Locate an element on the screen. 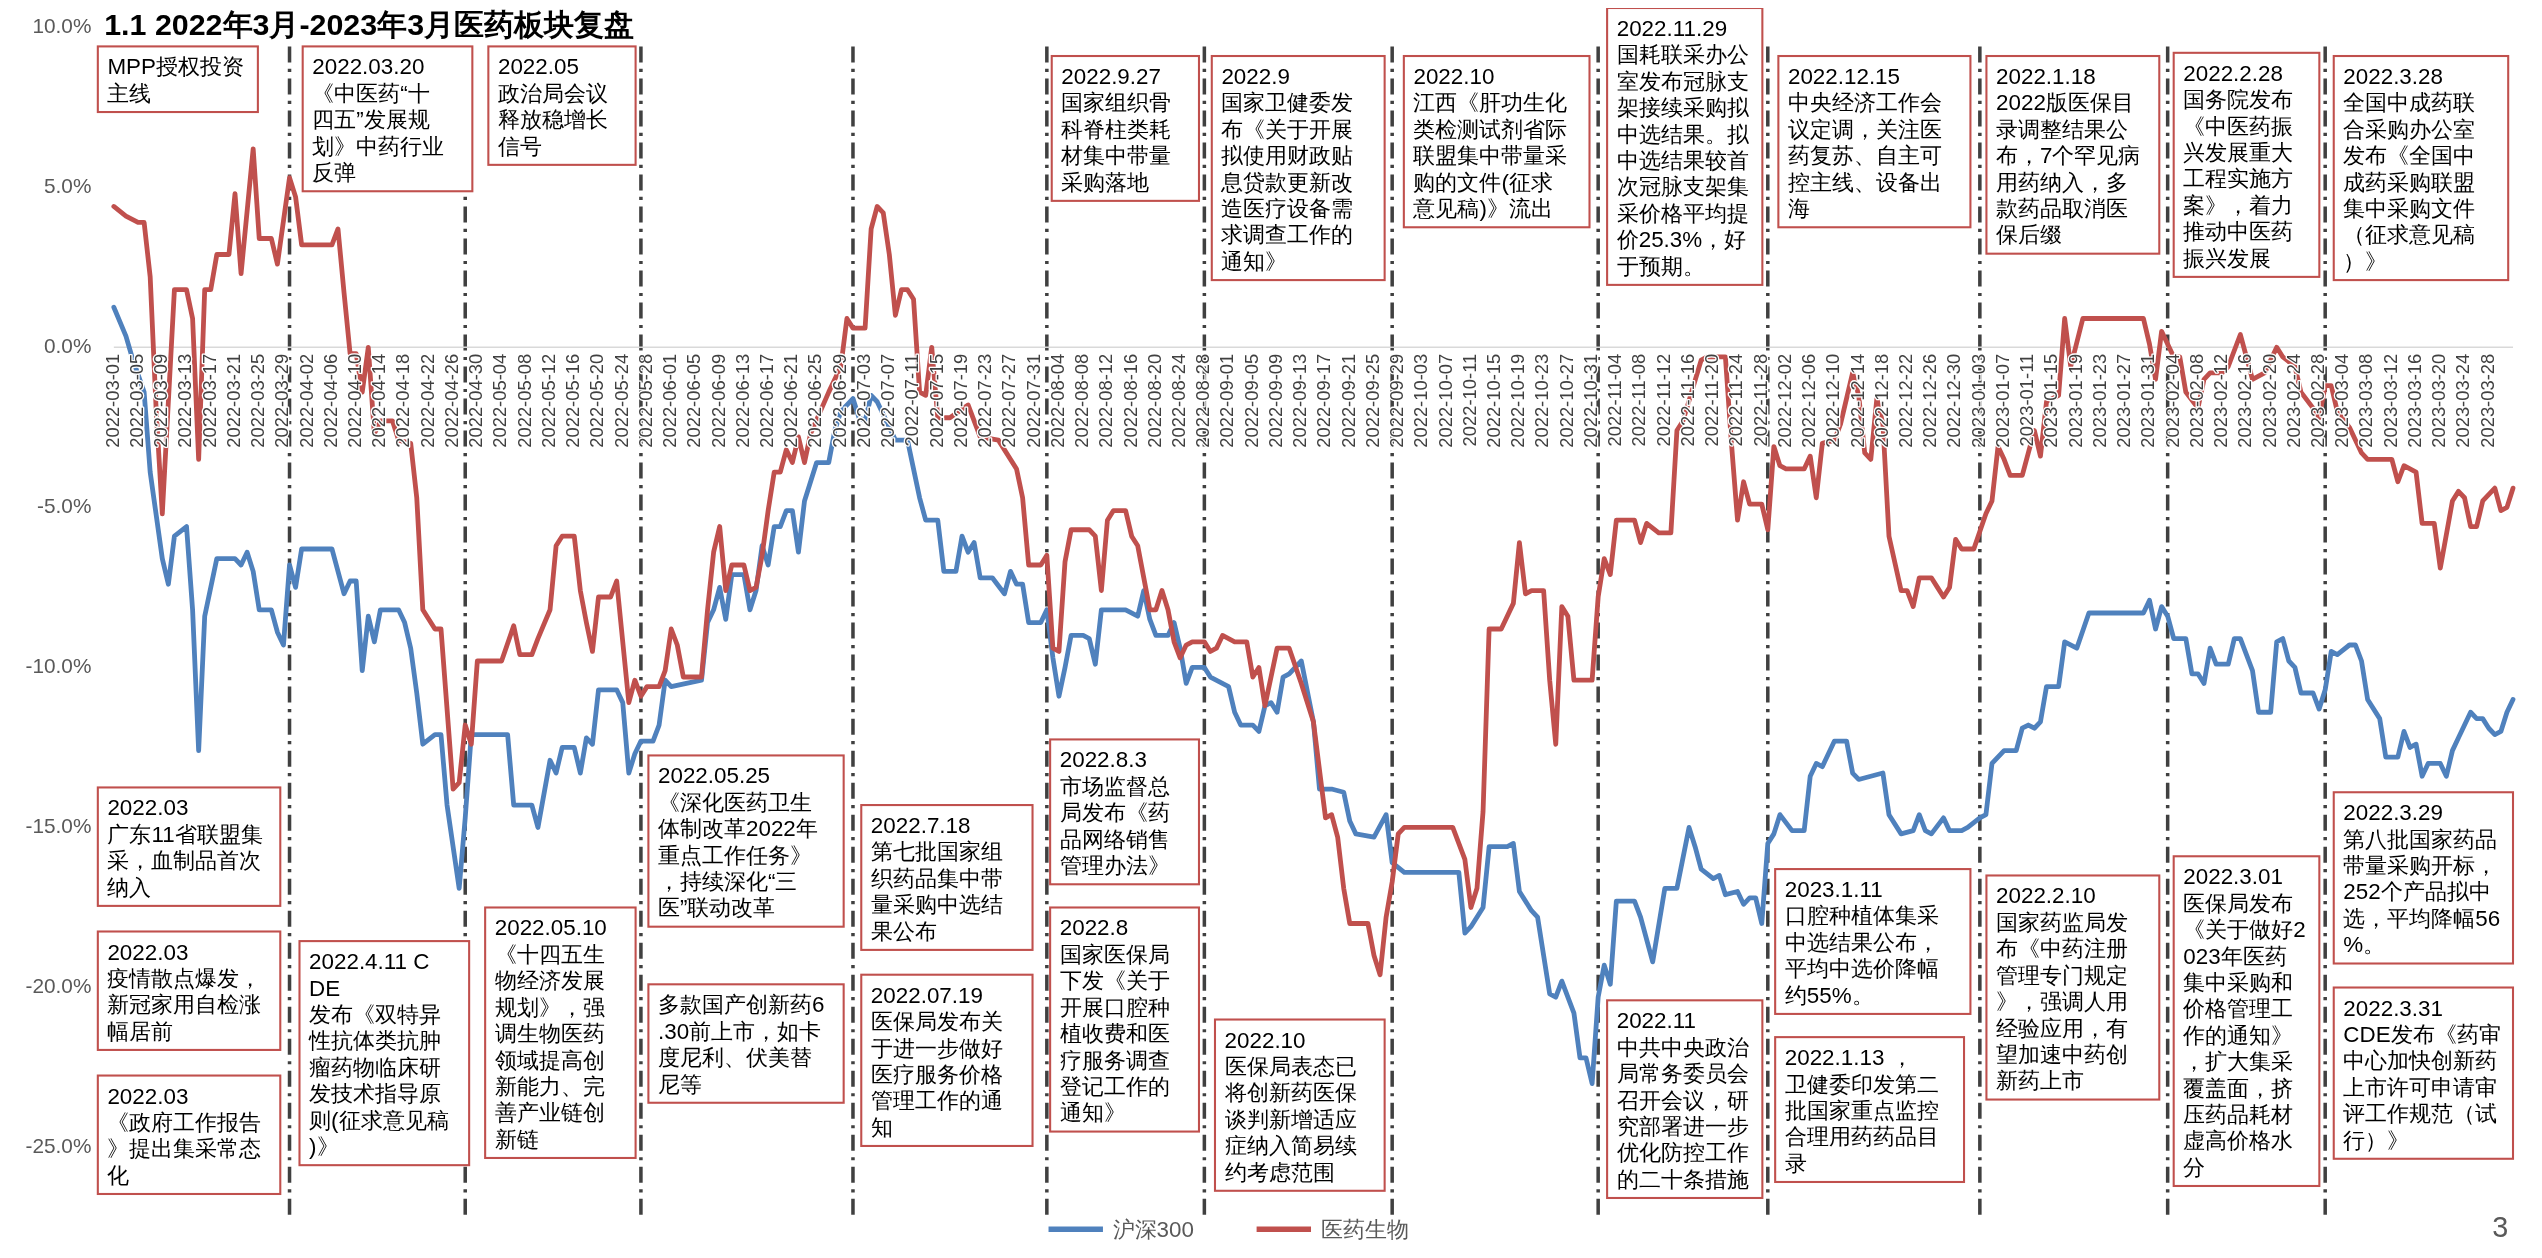 The image size is (2542, 1258). x-tick-label: 2022-11-12 is located at coordinates (1663, 400).